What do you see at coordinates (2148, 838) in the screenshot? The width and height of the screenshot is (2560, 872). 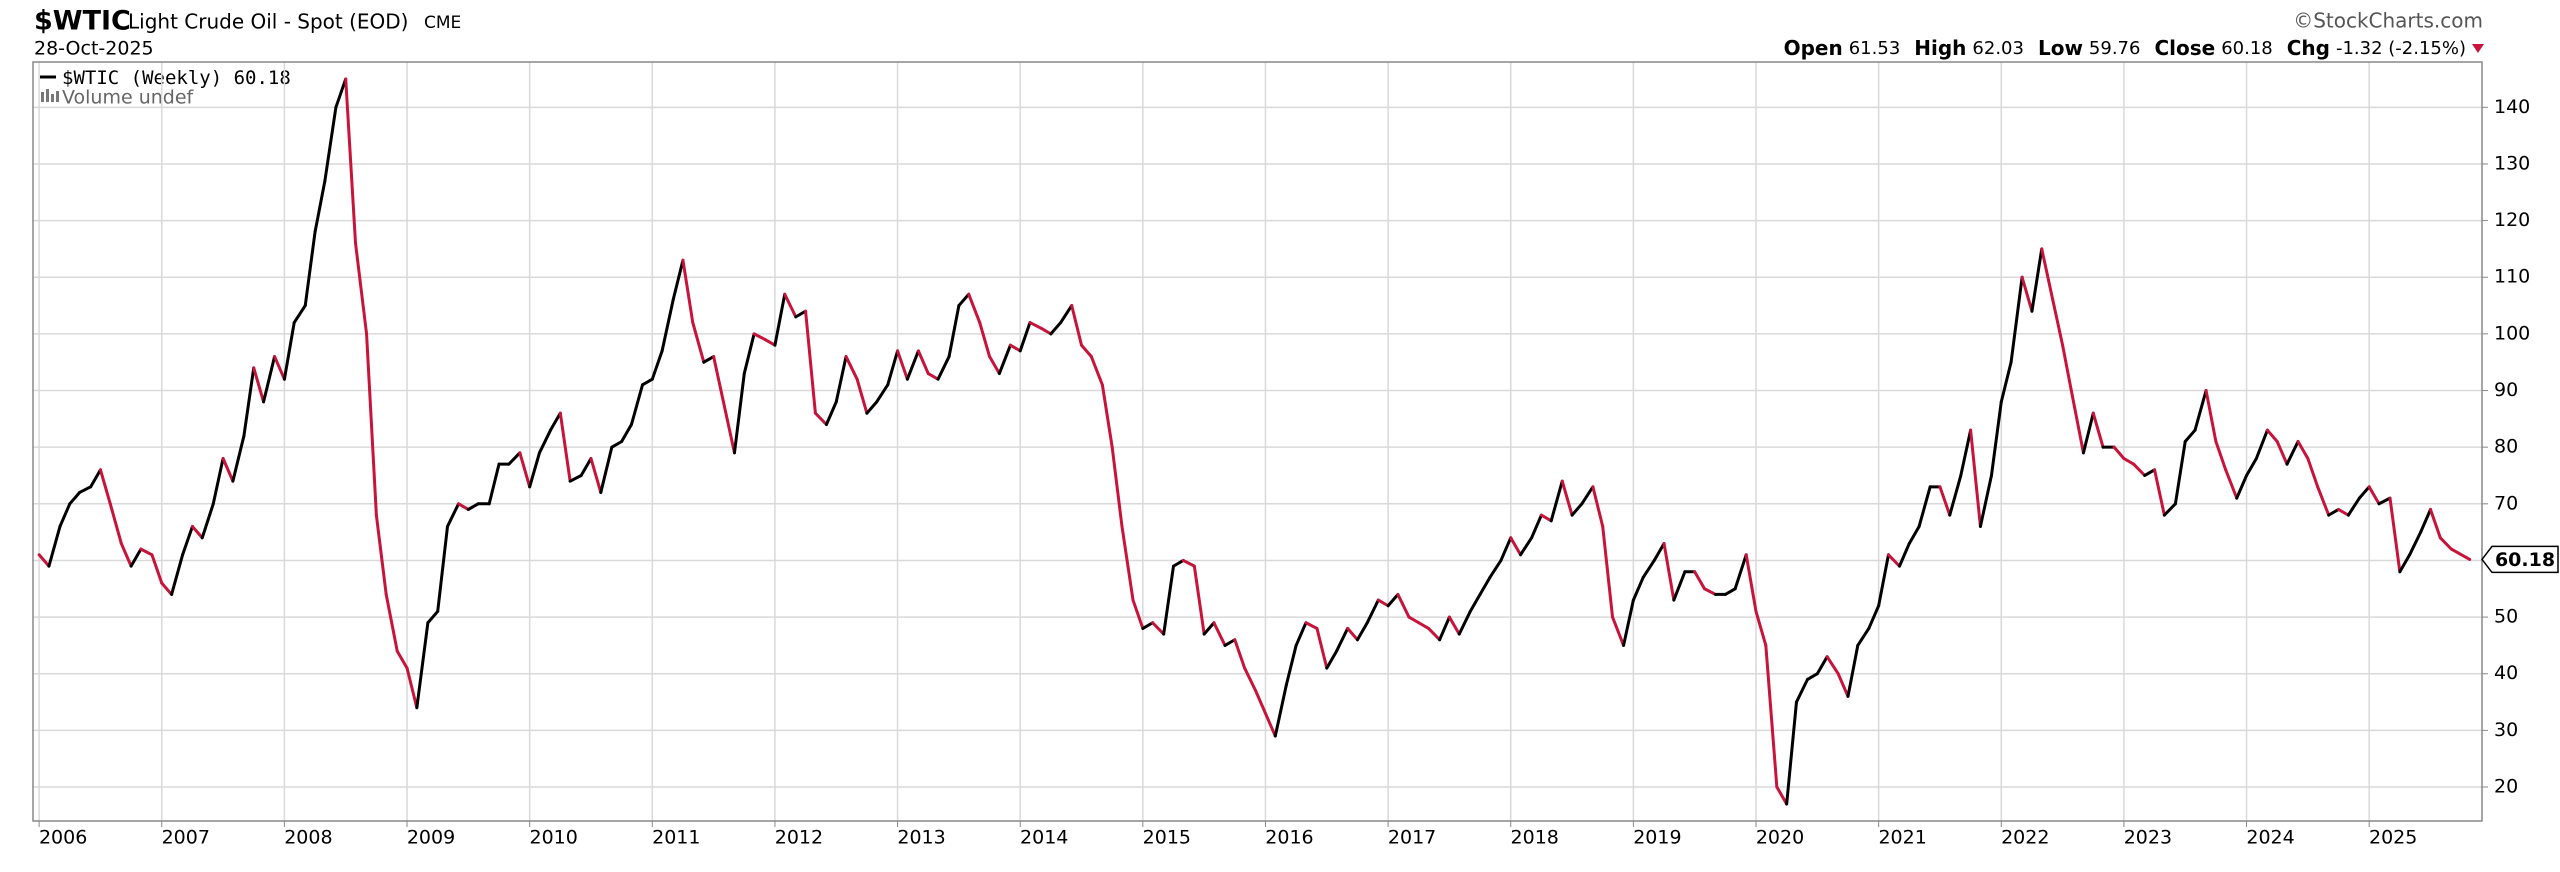 I see `x-tick-label: 2023` at bounding box center [2148, 838].